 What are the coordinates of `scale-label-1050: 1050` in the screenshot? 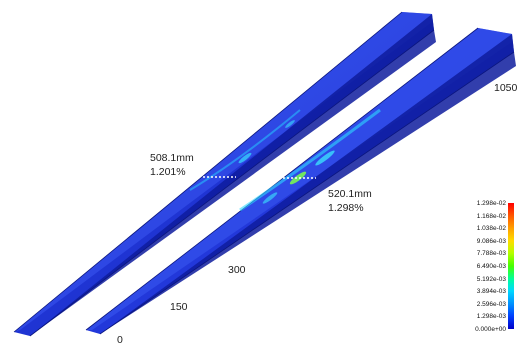 It's located at (506, 88).